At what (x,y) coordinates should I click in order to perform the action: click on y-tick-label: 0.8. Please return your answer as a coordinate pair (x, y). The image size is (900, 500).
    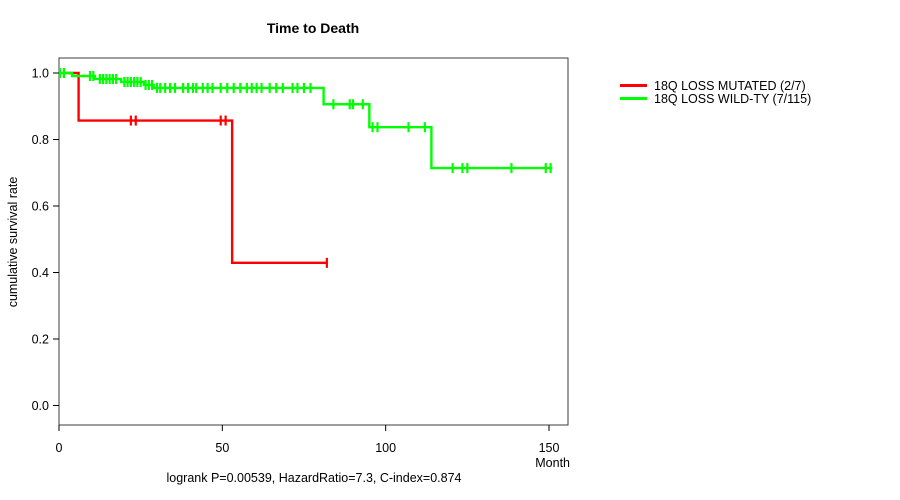
    Looking at the image, I should click on (40, 140).